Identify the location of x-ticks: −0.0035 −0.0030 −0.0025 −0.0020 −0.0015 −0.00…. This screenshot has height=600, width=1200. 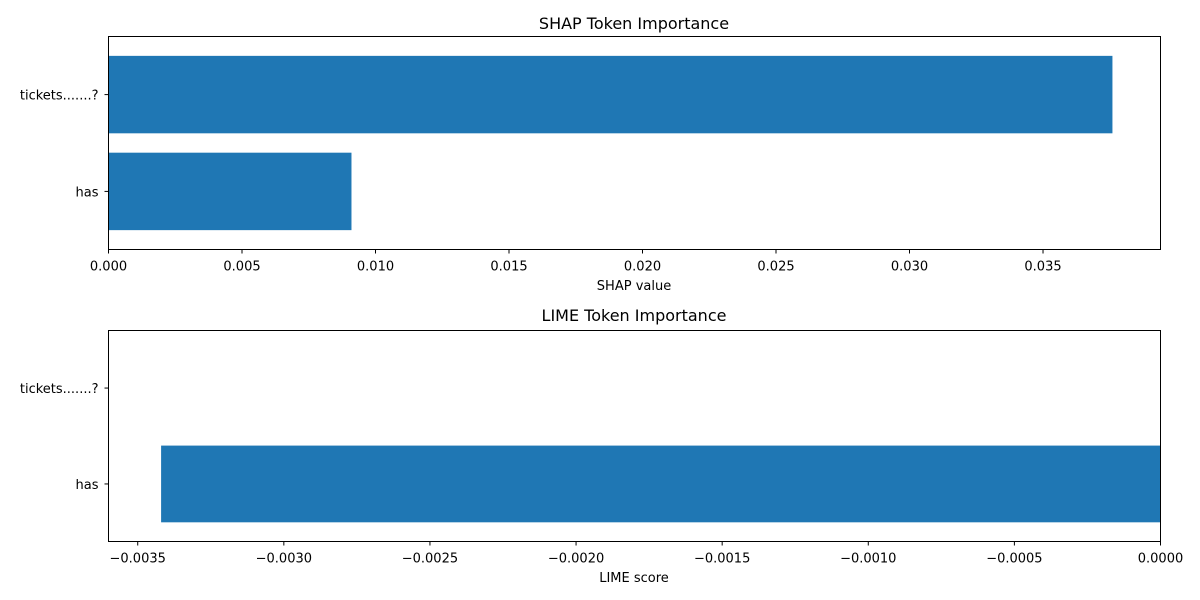
(647, 554).